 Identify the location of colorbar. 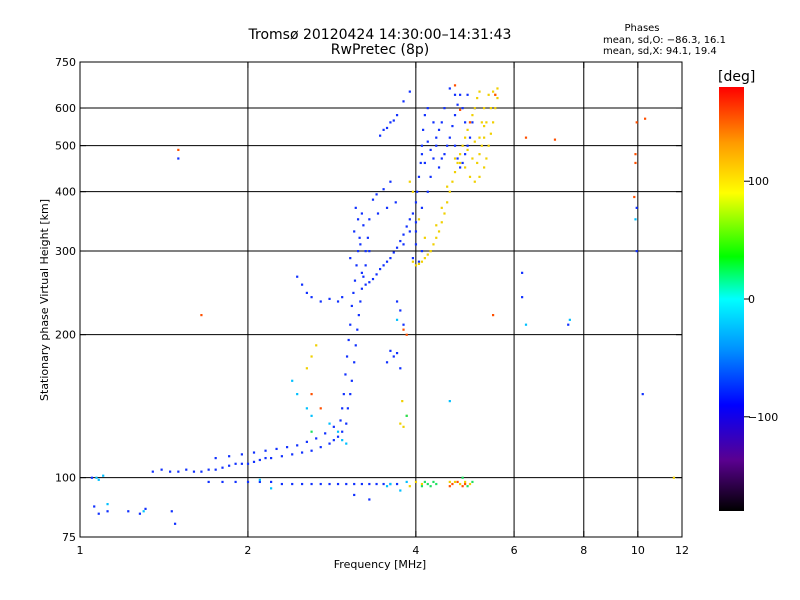
(731, 299).